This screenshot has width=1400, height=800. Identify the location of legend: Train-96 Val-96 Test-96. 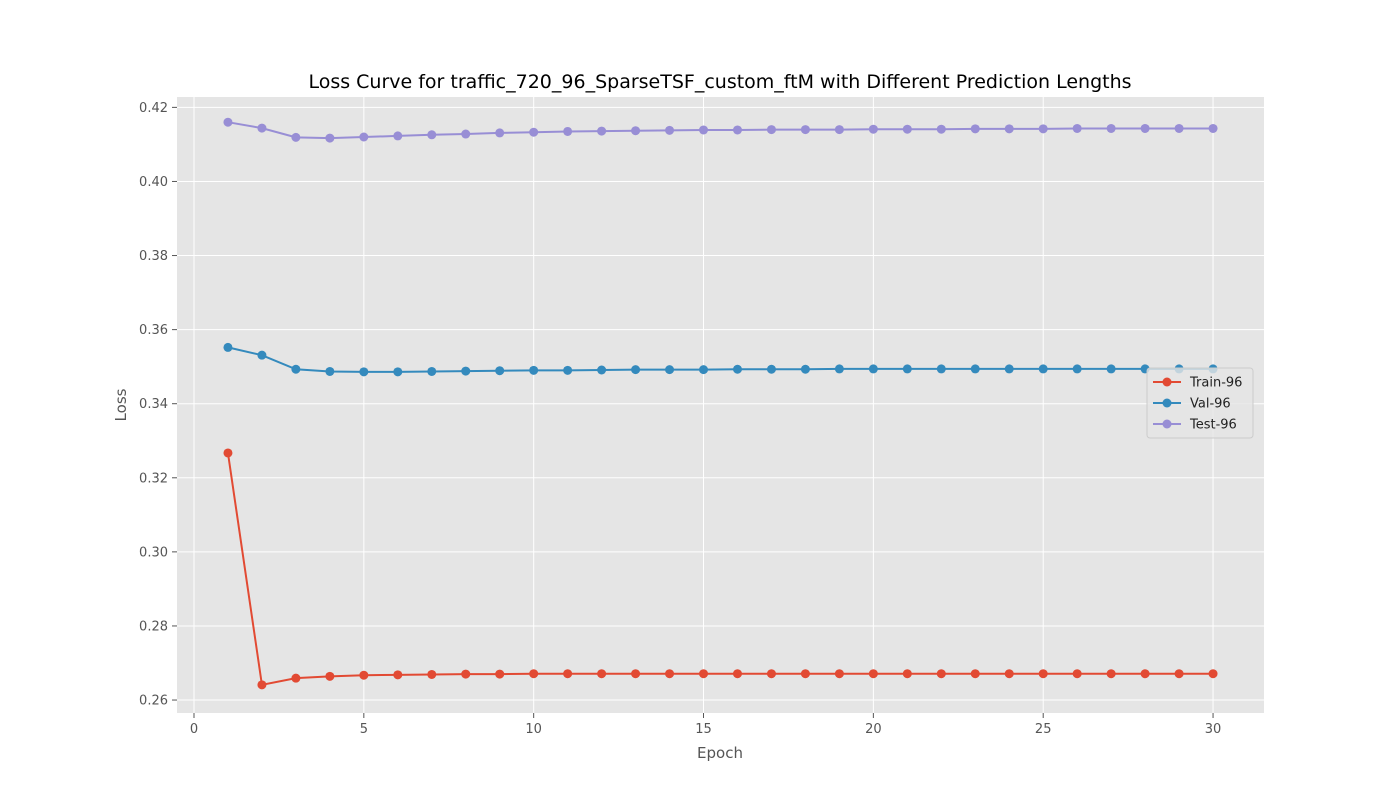
(1200, 403).